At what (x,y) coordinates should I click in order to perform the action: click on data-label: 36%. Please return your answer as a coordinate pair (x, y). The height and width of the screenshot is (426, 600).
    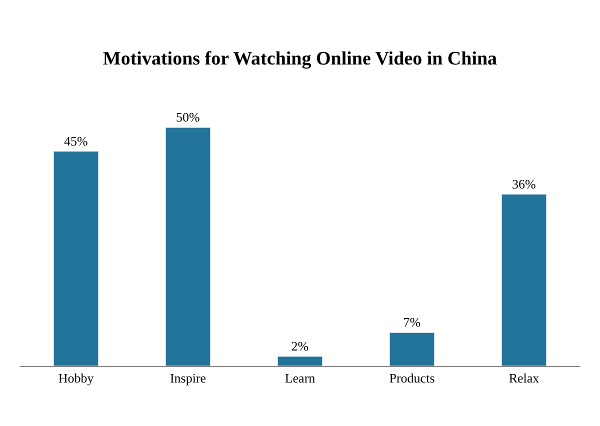
    Looking at the image, I should click on (524, 184).